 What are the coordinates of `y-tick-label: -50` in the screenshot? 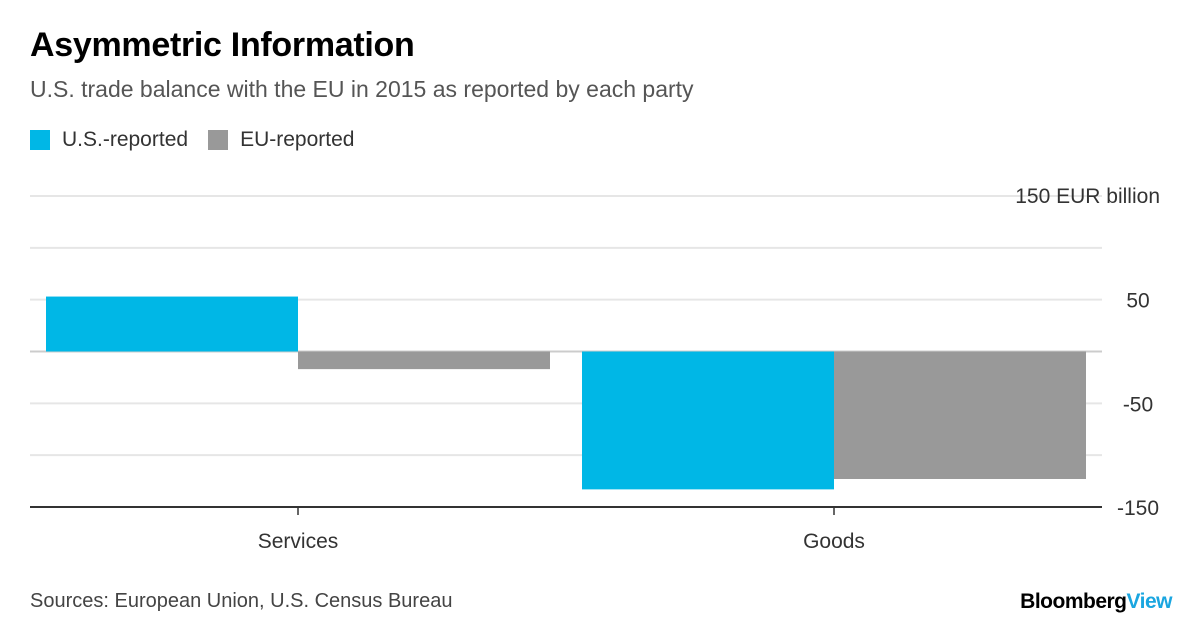 It's located at (1138, 404).